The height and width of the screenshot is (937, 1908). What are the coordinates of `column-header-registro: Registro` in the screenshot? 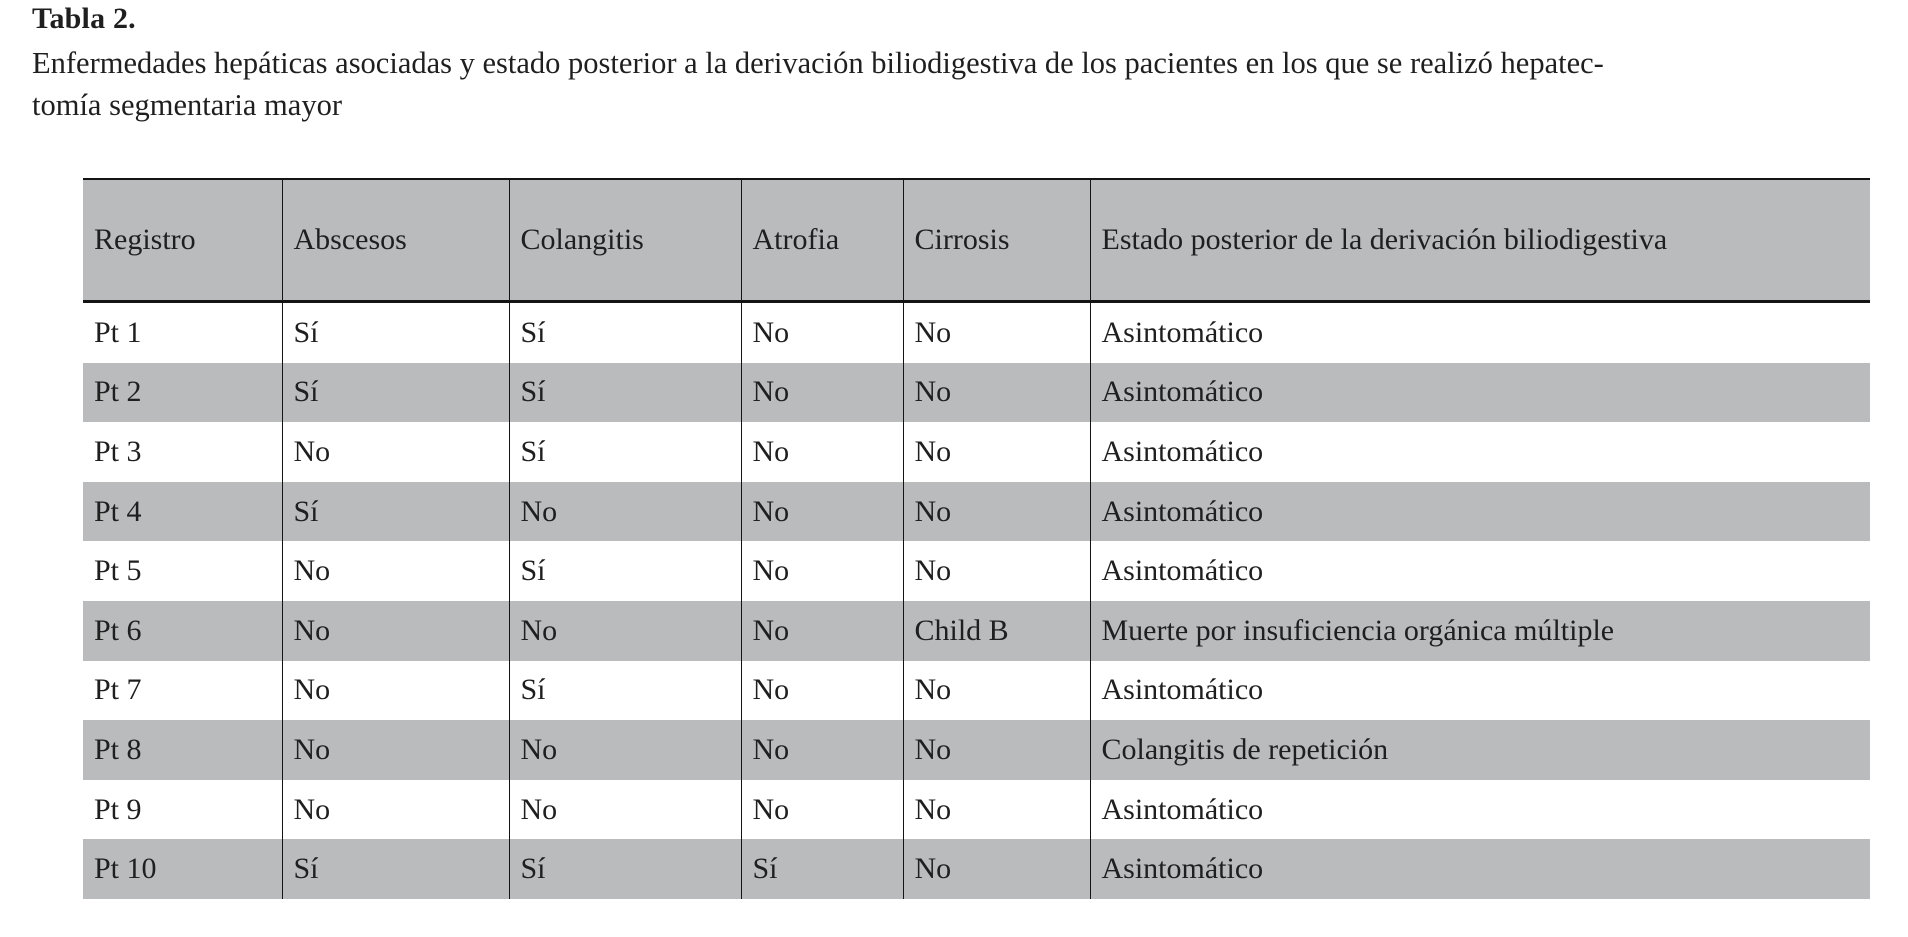 It's located at (182, 241).